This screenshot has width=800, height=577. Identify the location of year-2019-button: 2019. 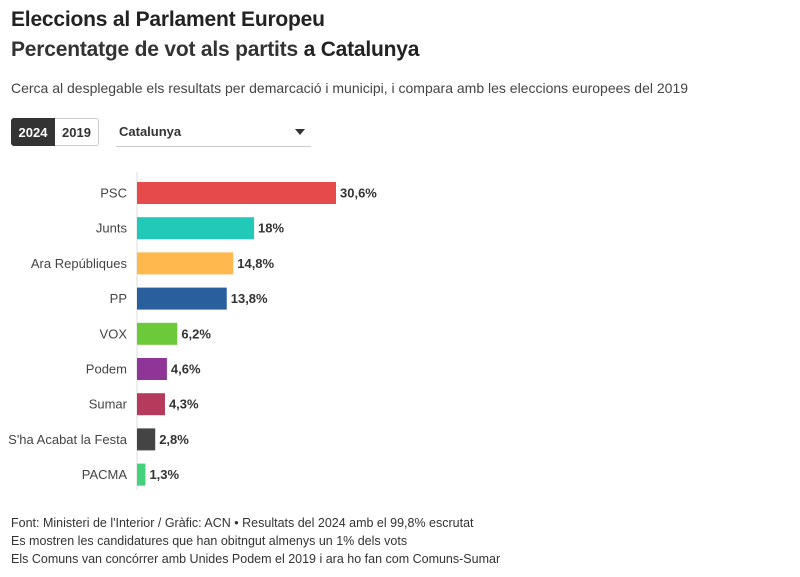
(77, 132).